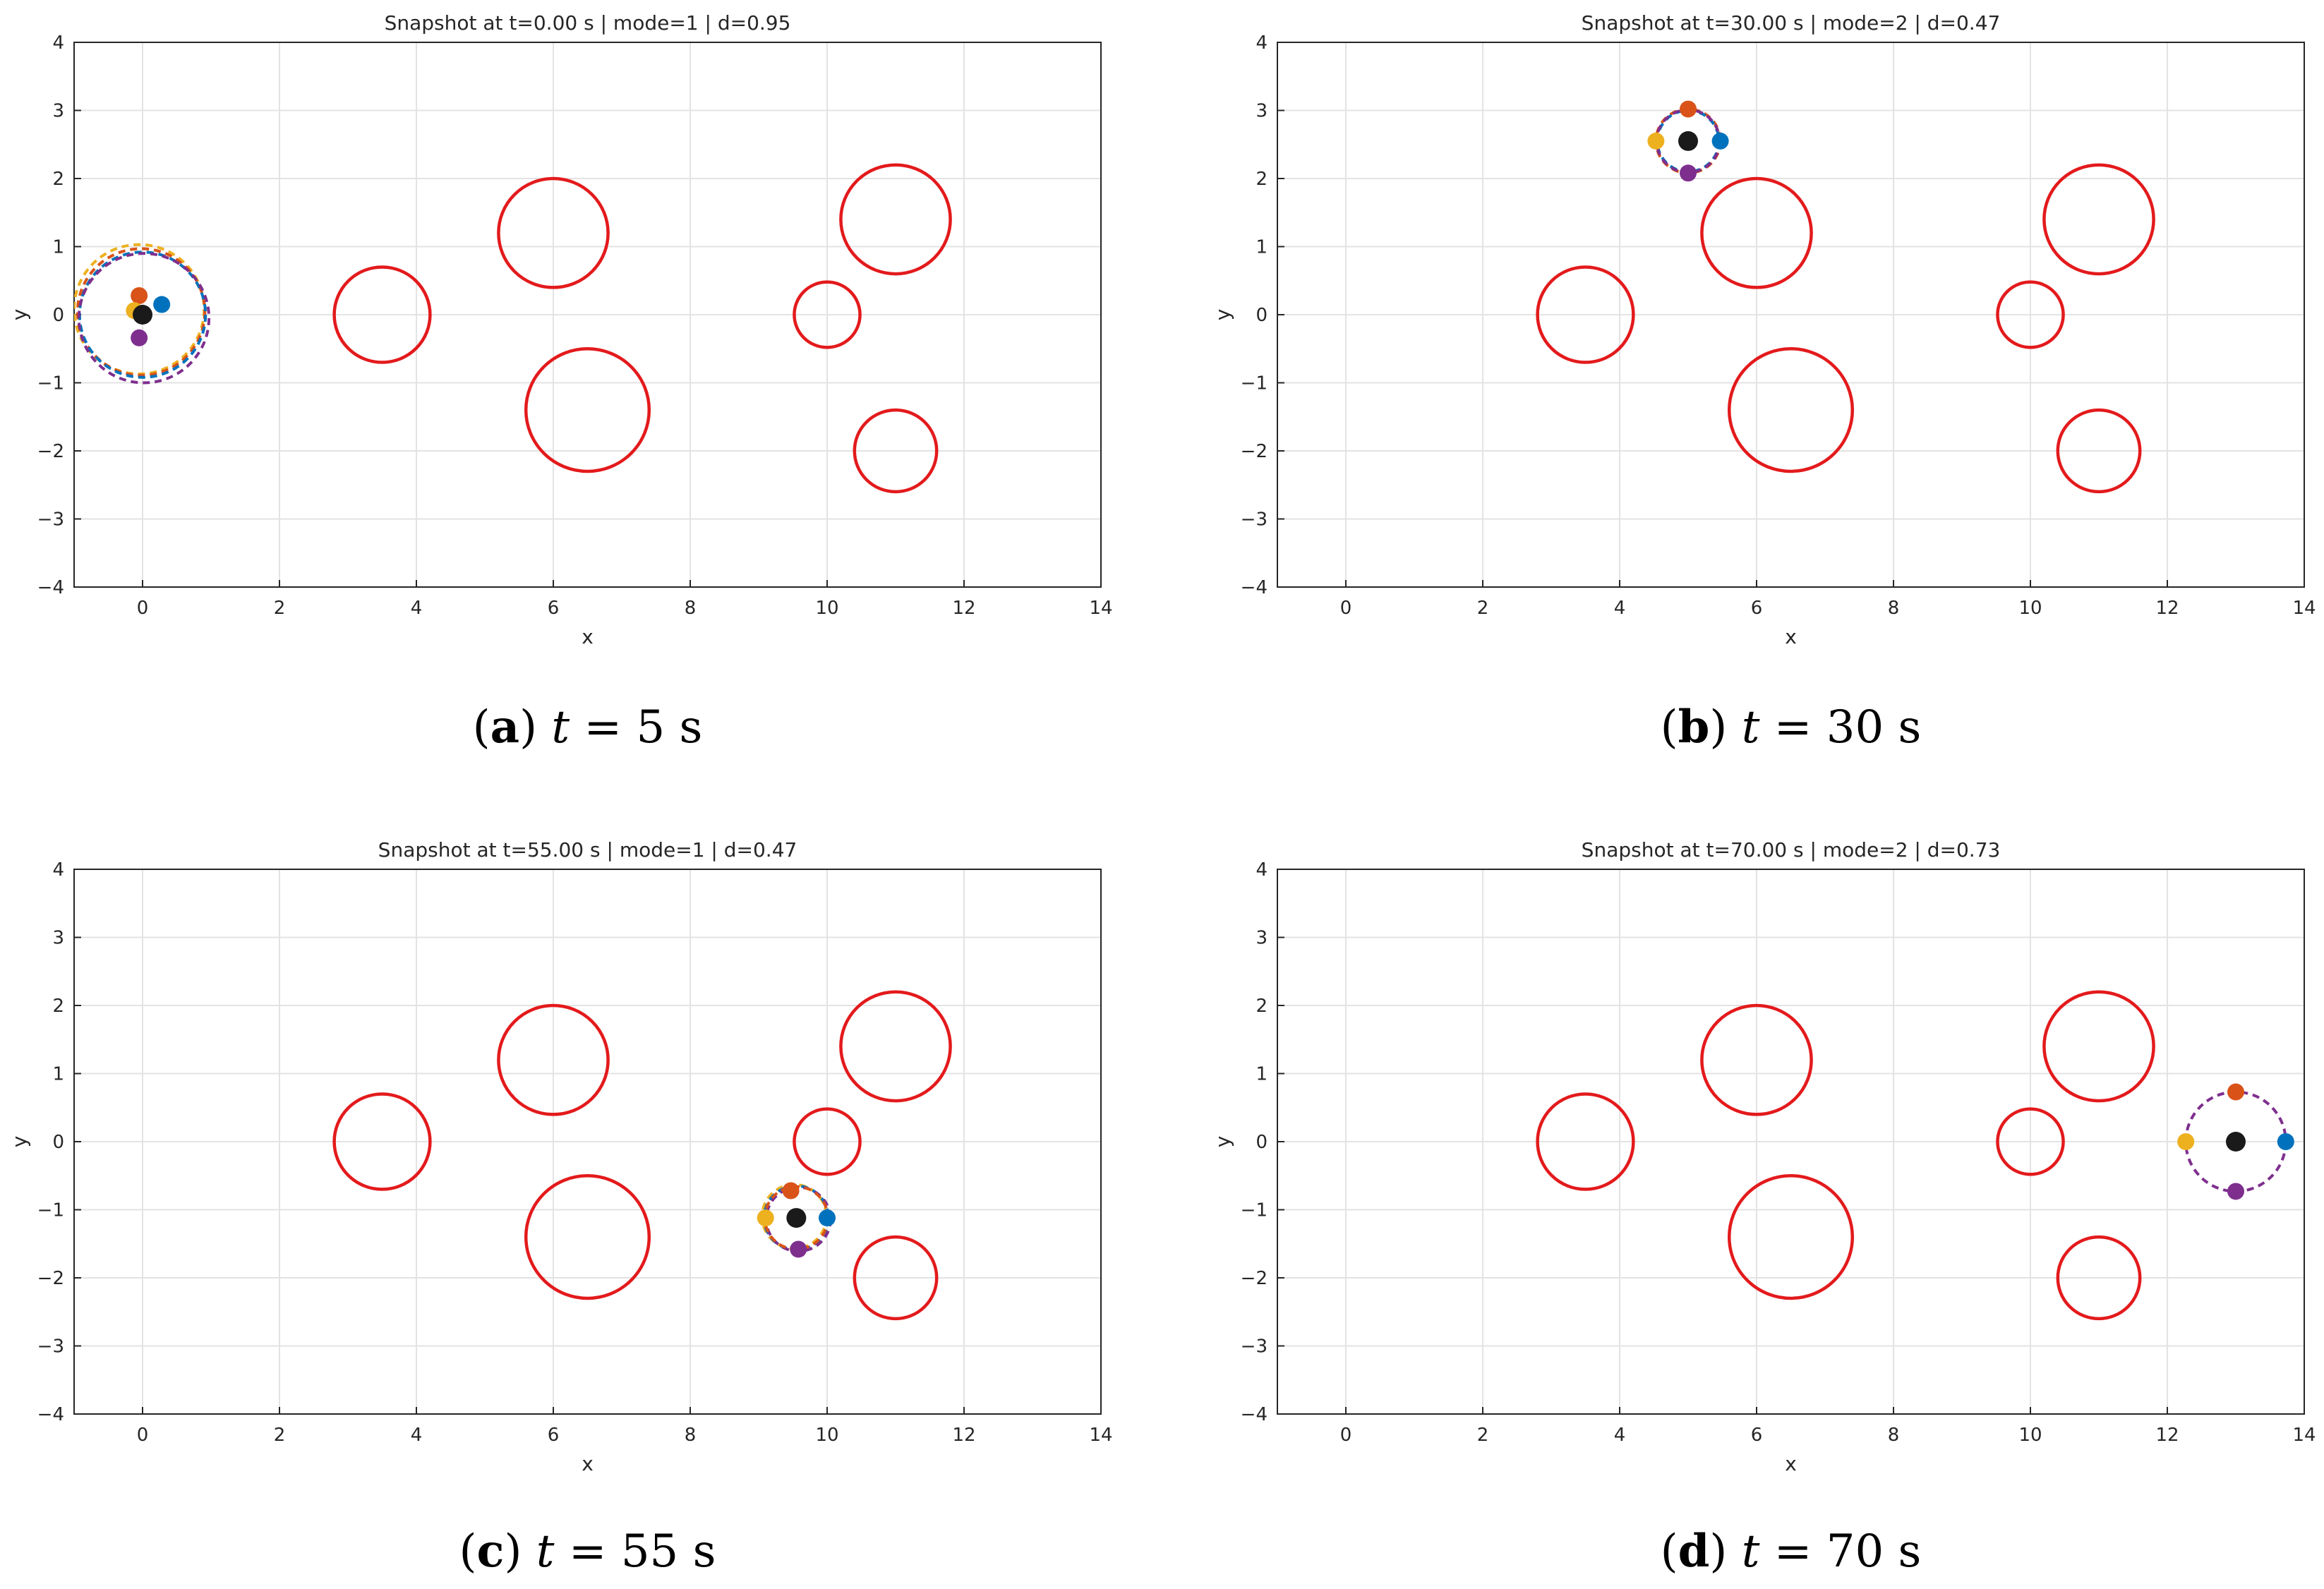 This screenshot has height=1589, width=2324. Describe the element at coordinates (1840, 727) in the screenshot. I see `caption-value: = 30 s` at that location.